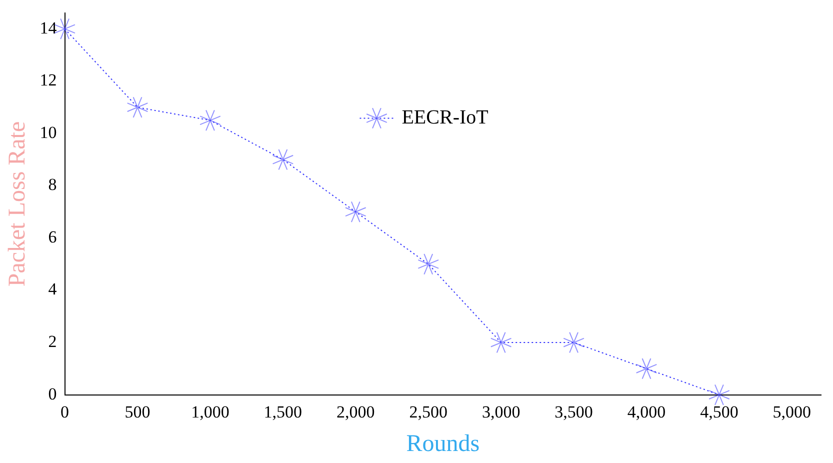  What do you see at coordinates (17, 204) in the screenshot?
I see `y-axis-title: Packet Loss Rate` at bounding box center [17, 204].